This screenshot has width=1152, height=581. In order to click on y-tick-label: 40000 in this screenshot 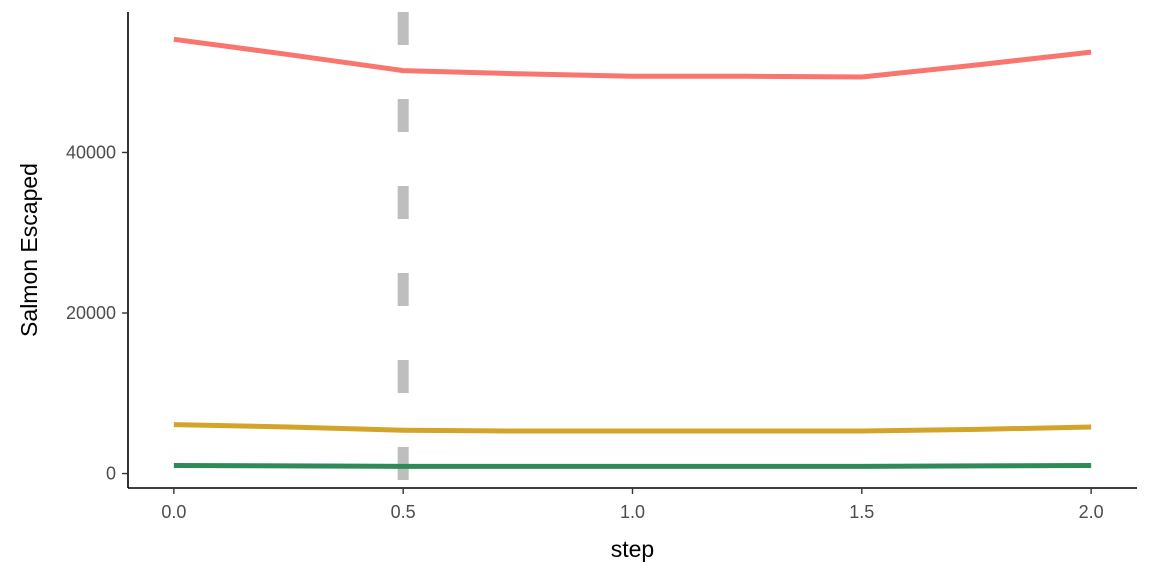, I will do `click(91, 152)`.